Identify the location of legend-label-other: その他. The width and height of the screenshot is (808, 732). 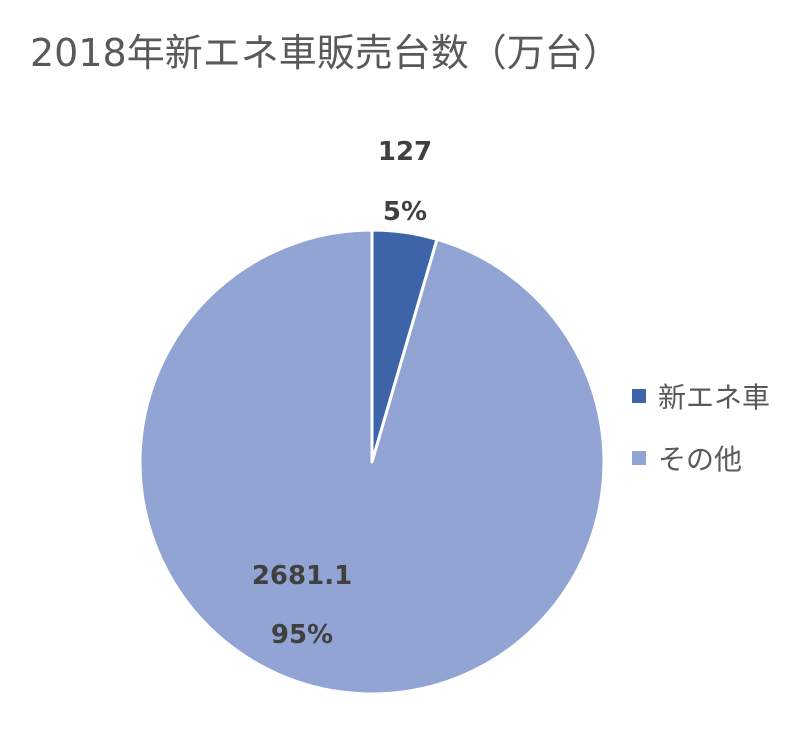
(700, 459).